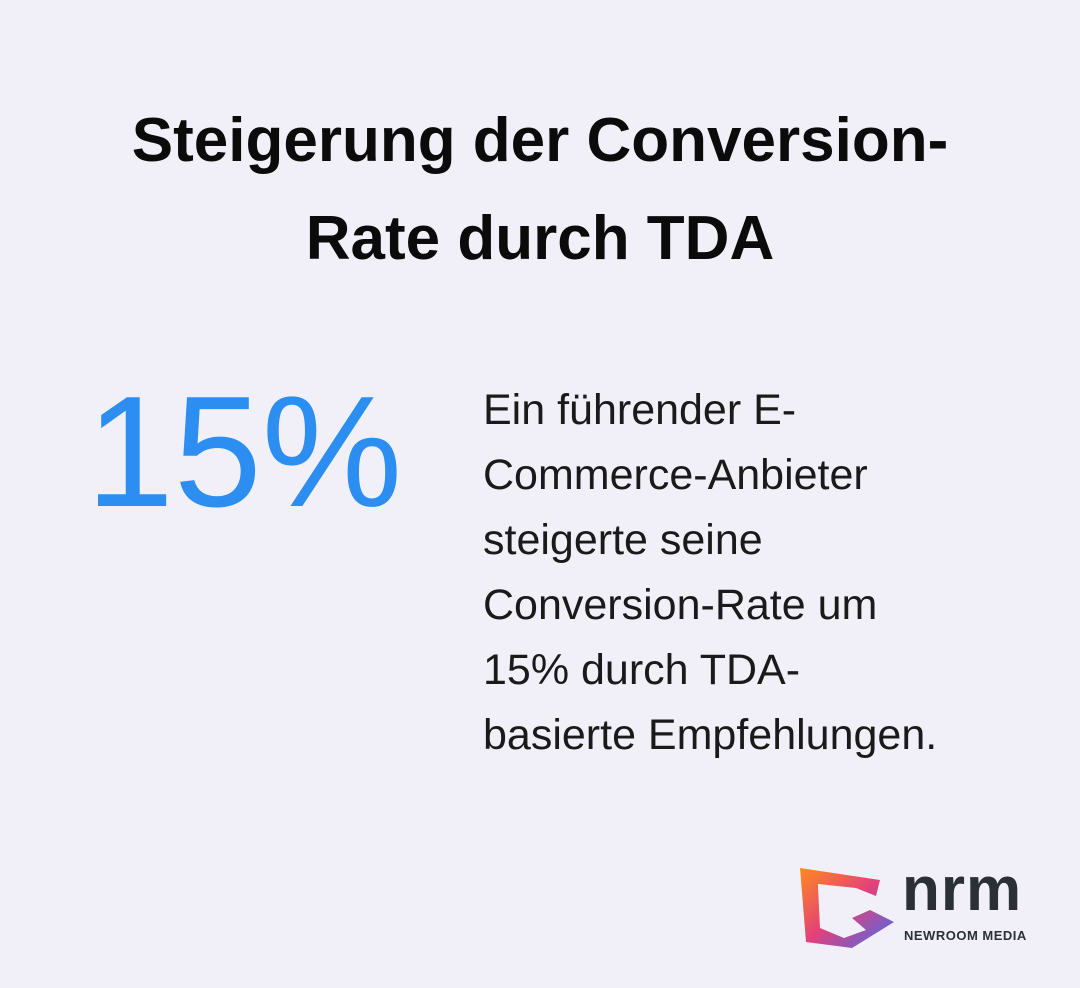 The image size is (1080, 988). Describe the element at coordinates (642, 670) in the screenshot. I see `description-line: 15% durch TDA-` at that location.